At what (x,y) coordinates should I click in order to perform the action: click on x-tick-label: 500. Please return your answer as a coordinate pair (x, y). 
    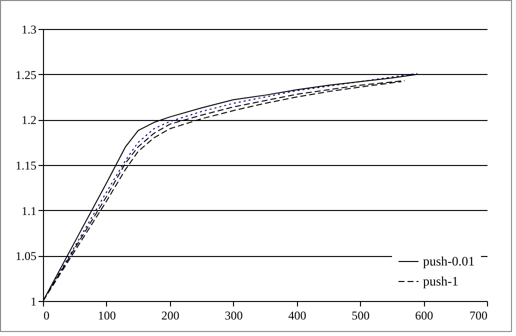
    Looking at the image, I should click on (361, 315).